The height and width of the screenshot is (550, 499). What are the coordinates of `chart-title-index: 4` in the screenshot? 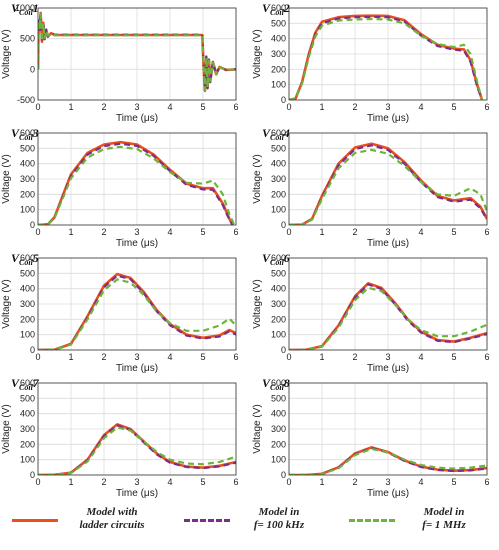 It's located at (286, 133).